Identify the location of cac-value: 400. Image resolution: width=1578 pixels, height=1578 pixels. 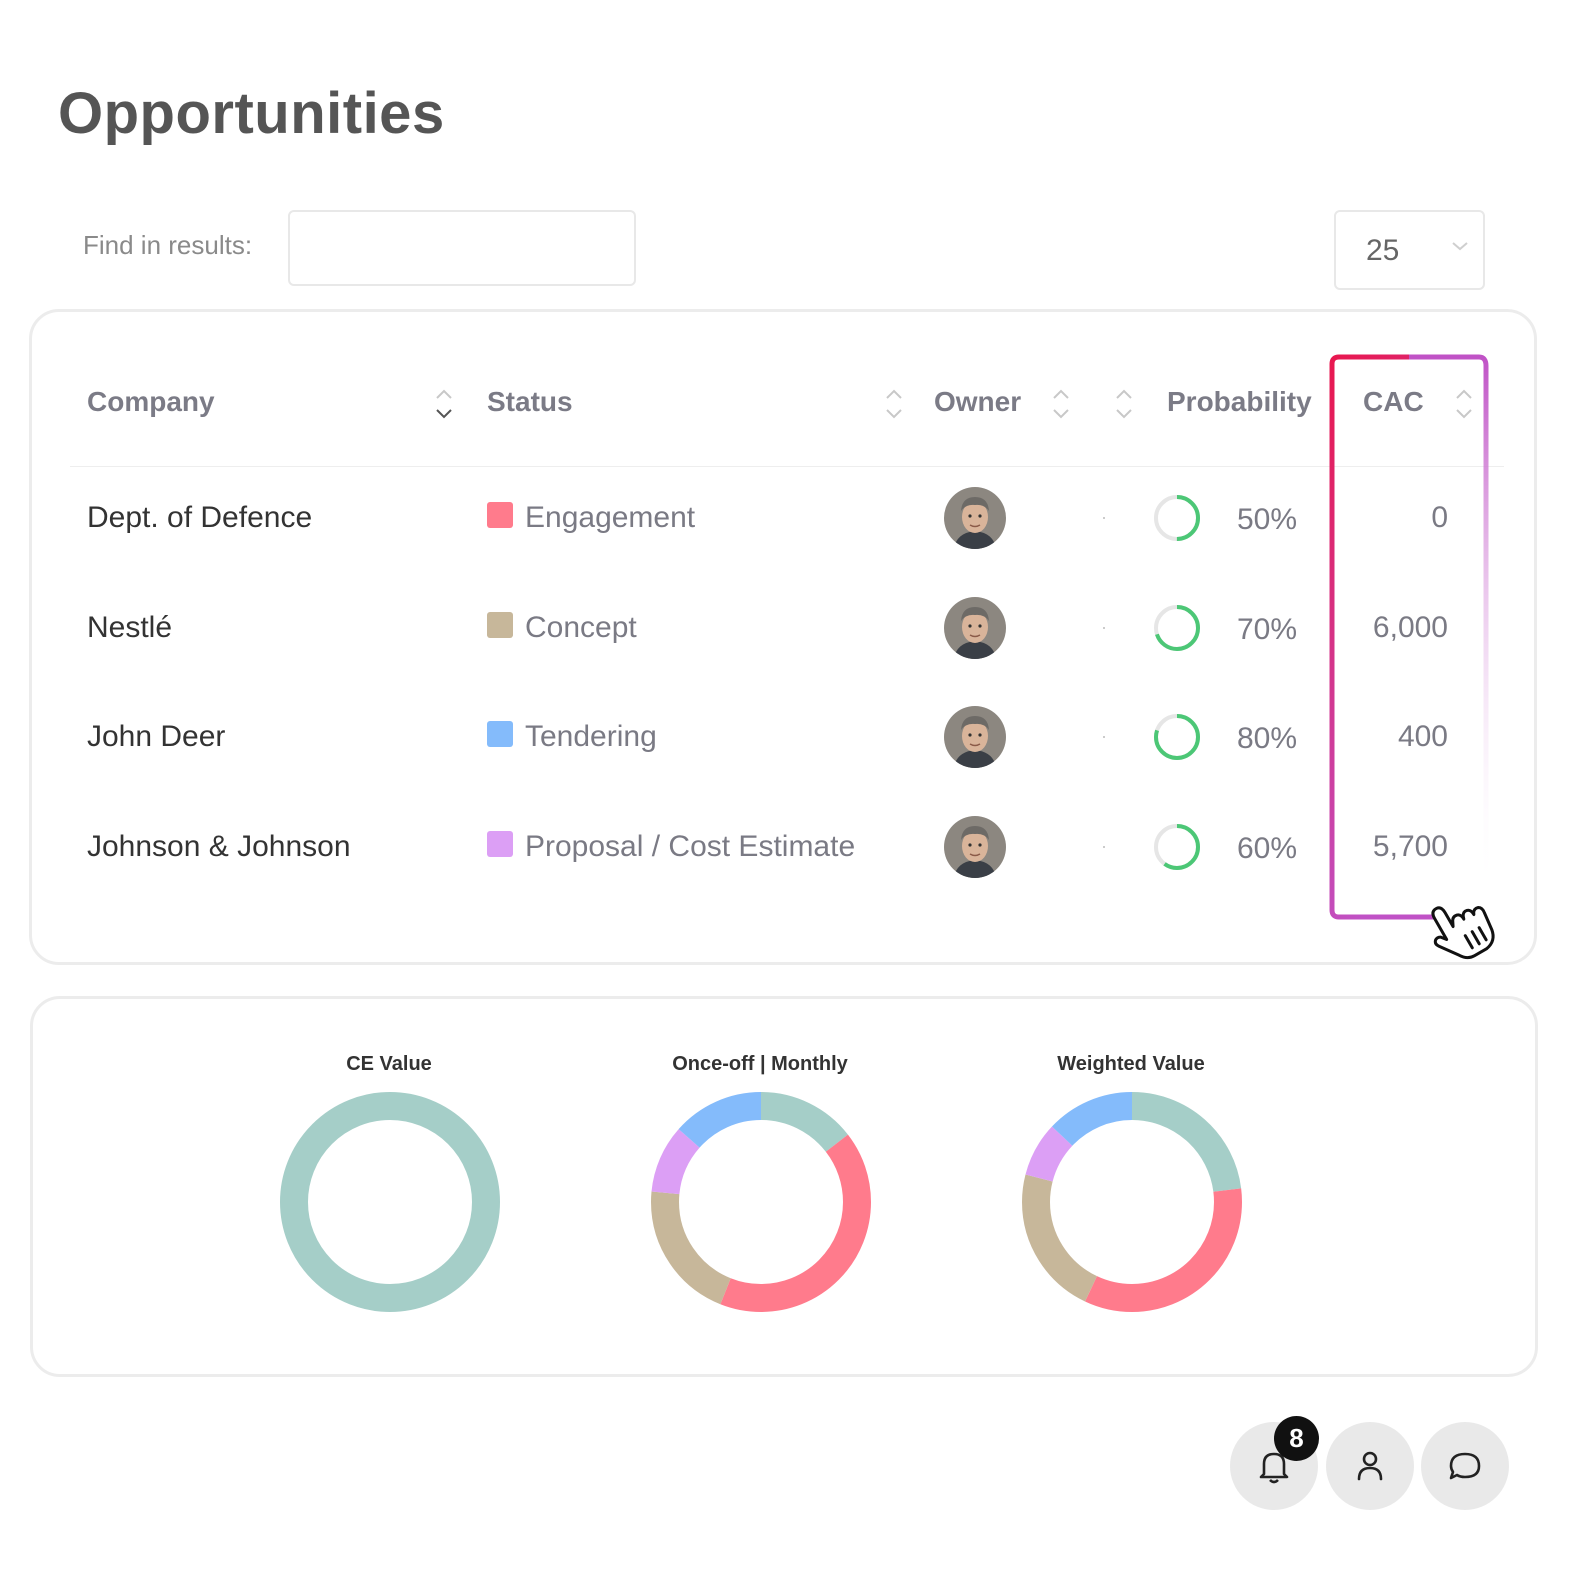
(1422, 736).